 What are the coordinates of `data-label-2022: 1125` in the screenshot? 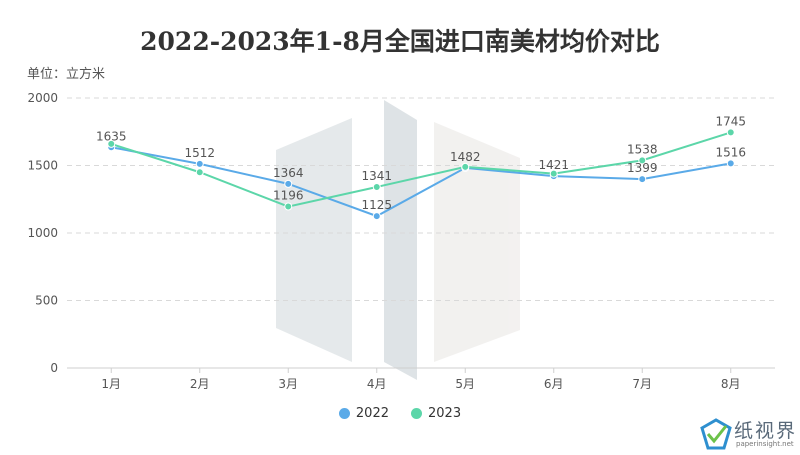 It's located at (376, 205).